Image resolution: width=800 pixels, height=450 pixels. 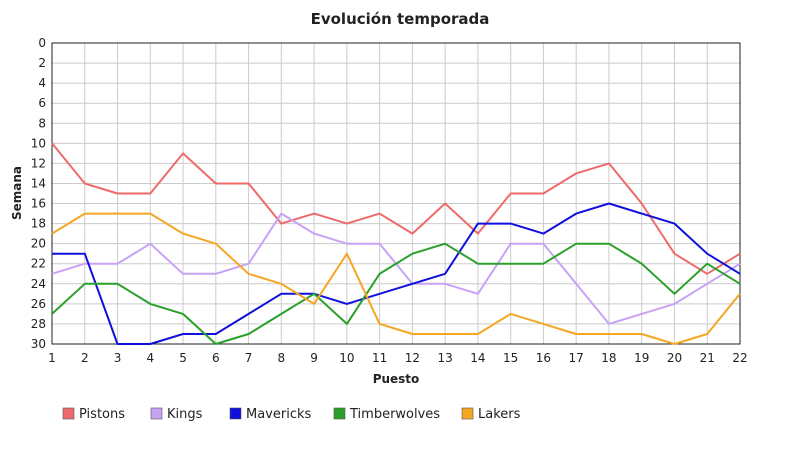 I want to click on x-tick-label: 11, so click(x=379, y=358).